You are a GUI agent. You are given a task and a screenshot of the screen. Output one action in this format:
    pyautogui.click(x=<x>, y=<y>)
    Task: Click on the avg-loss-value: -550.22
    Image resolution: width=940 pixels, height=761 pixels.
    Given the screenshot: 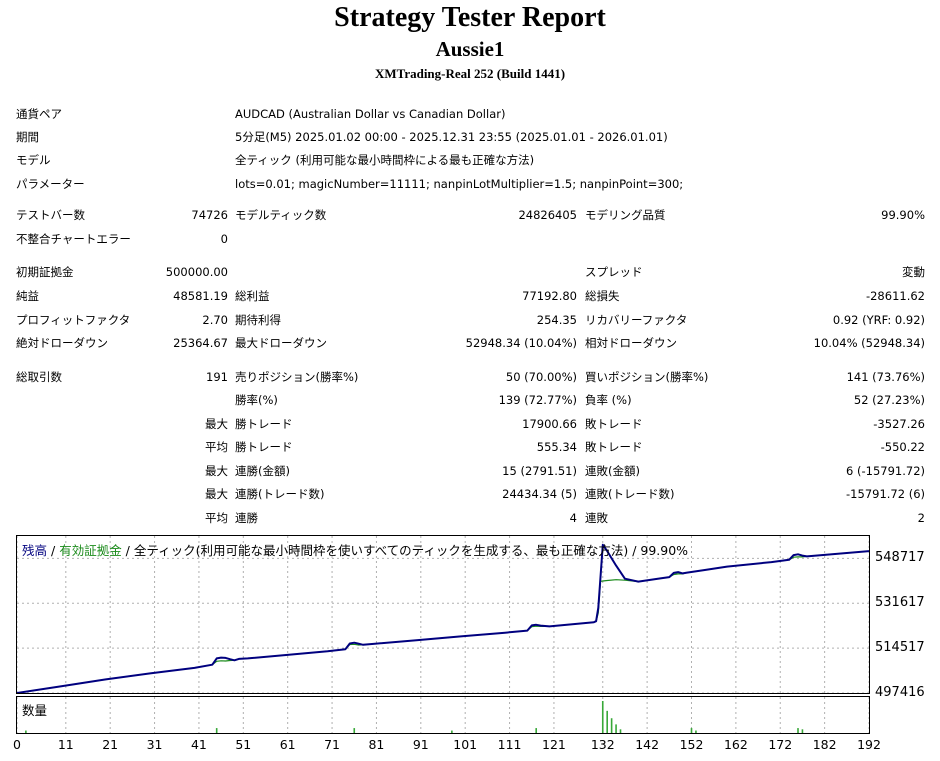 What is the action you would take?
    pyautogui.click(x=902, y=447)
    